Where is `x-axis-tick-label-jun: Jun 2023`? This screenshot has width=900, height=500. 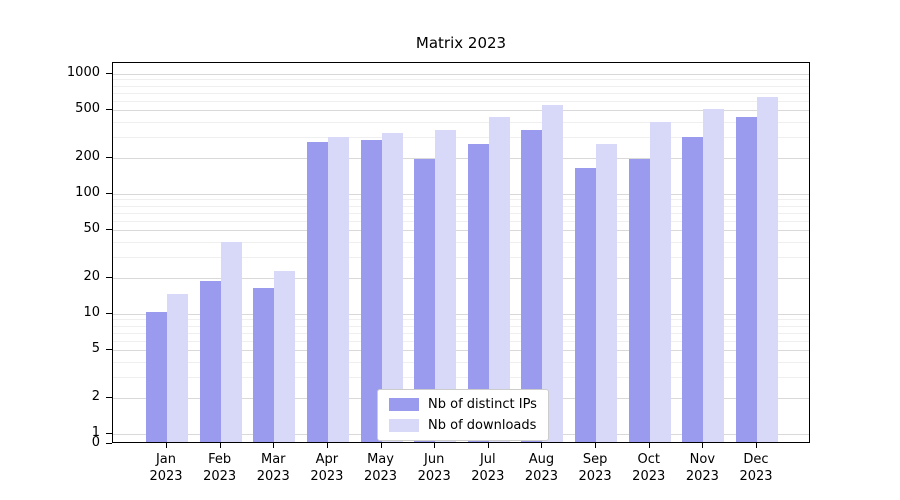 x-axis-tick-label-jun: Jun 2023 is located at coordinates (434, 468).